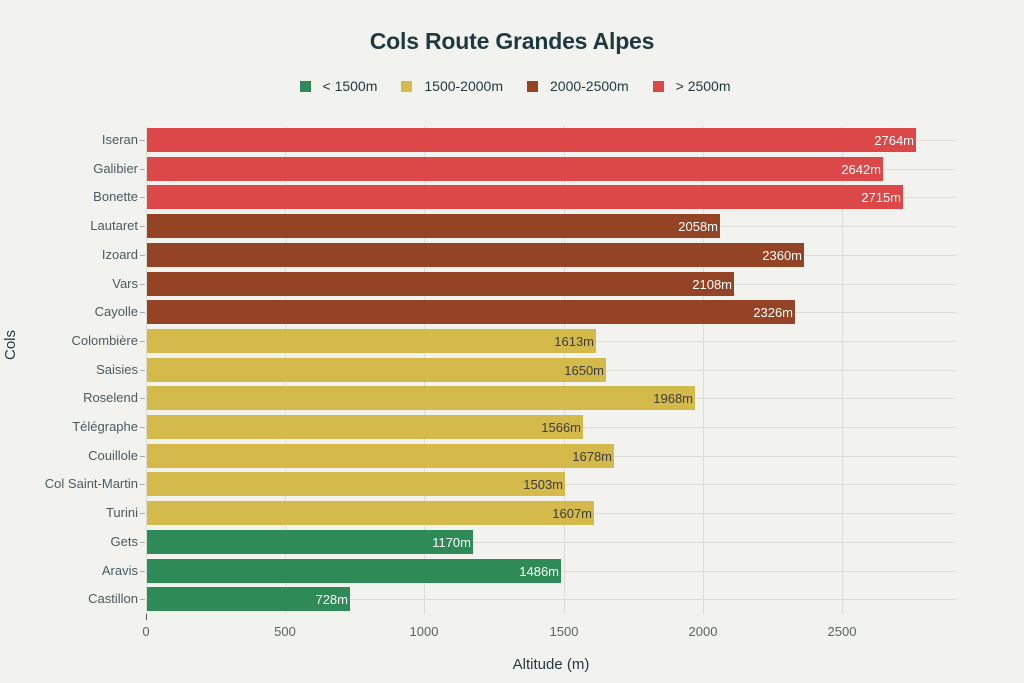  Describe the element at coordinates (91, 483) in the screenshot. I see `y-tick-label: Col Saint-Martin` at that location.